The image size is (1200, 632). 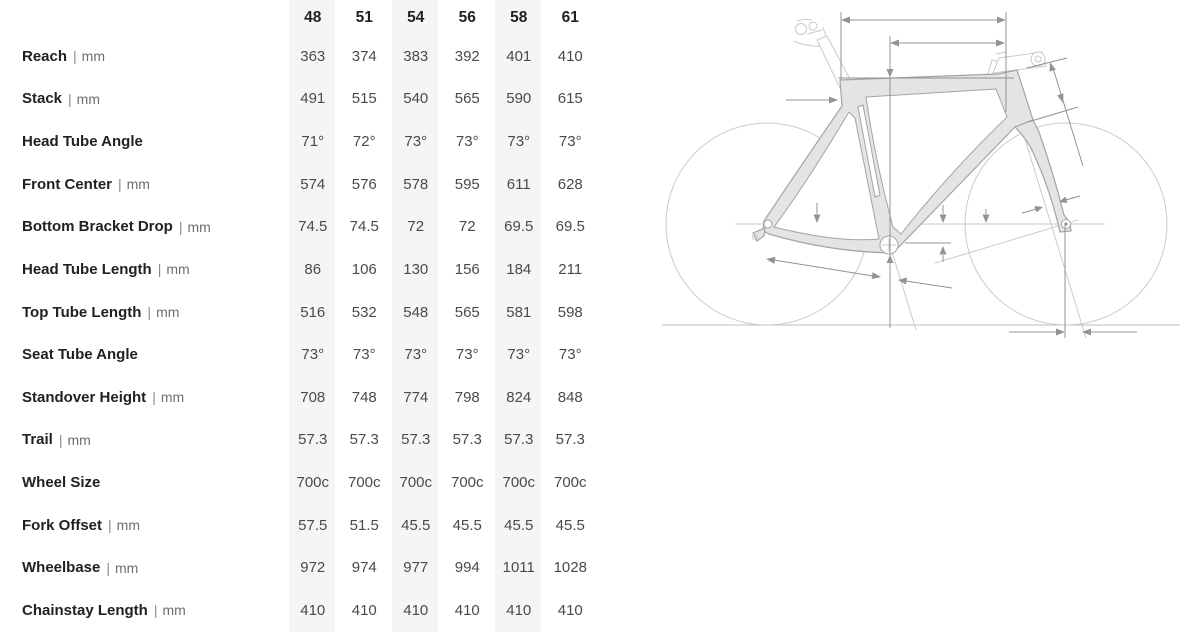 I want to click on size-column-header: 51, so click(x=364, y=17).